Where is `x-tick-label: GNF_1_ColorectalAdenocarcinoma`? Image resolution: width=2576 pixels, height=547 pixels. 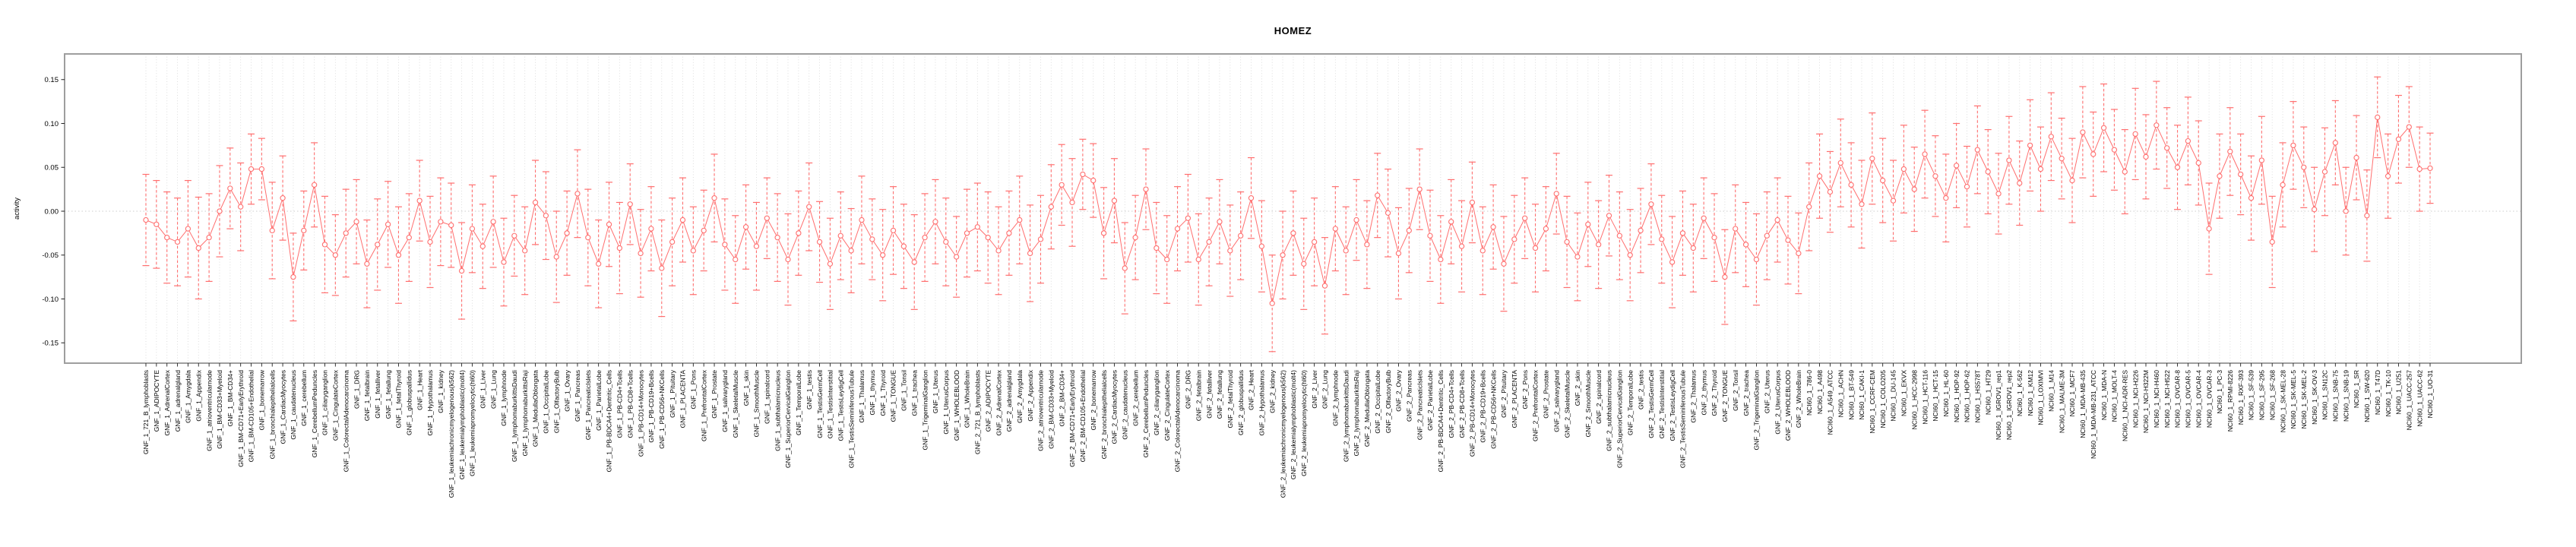
x-tick-label: GNF_1_ColorectalAdenocarcinoma is located at coordinates (346, 421).